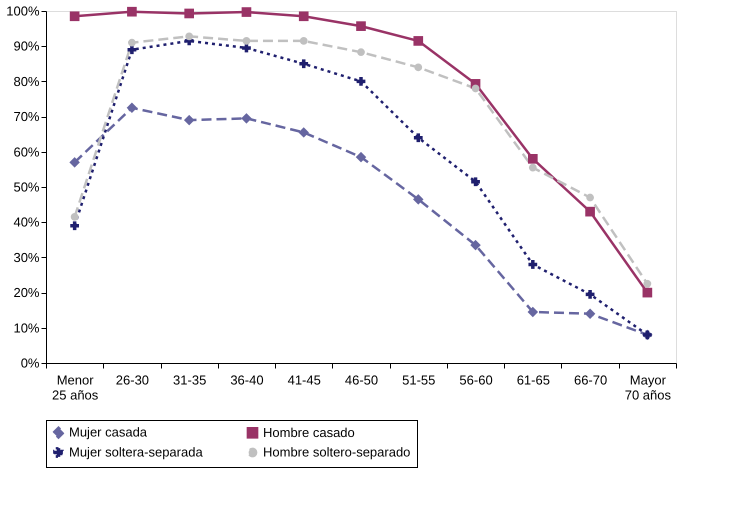 The image size is (754, 517). What do you see at coordinates (533, 380) in the screenshot?
I see `x-tick-label: 61-65` at bounding box center [533, 380].